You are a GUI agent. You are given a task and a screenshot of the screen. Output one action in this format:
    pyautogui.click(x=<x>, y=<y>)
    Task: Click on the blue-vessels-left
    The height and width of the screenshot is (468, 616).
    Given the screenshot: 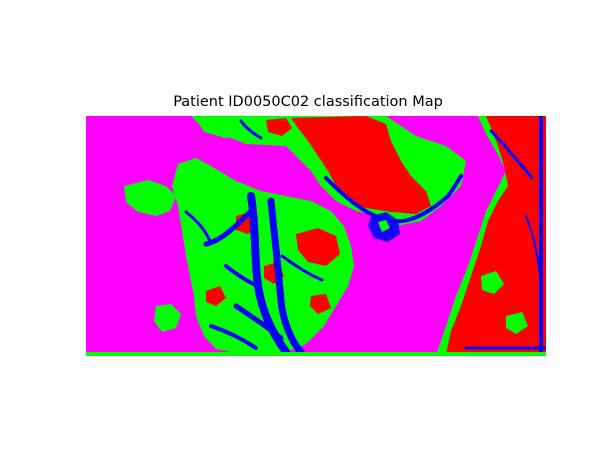 What is the action you would take?
    pyautogui.click(x=254, y=274)
    